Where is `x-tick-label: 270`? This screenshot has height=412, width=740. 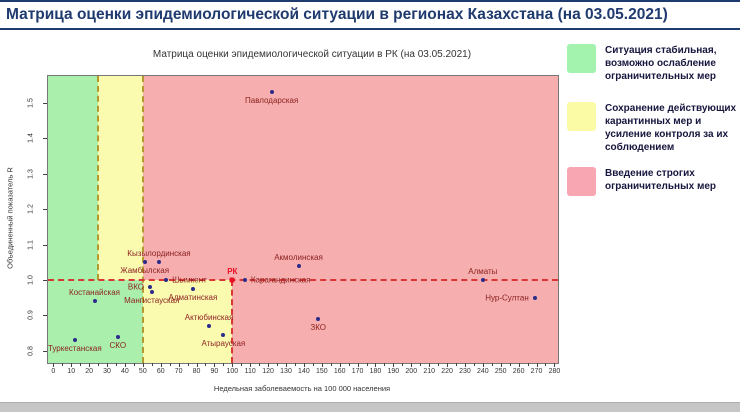 x-tick-label: 270 is located at coordinates (536, 371).